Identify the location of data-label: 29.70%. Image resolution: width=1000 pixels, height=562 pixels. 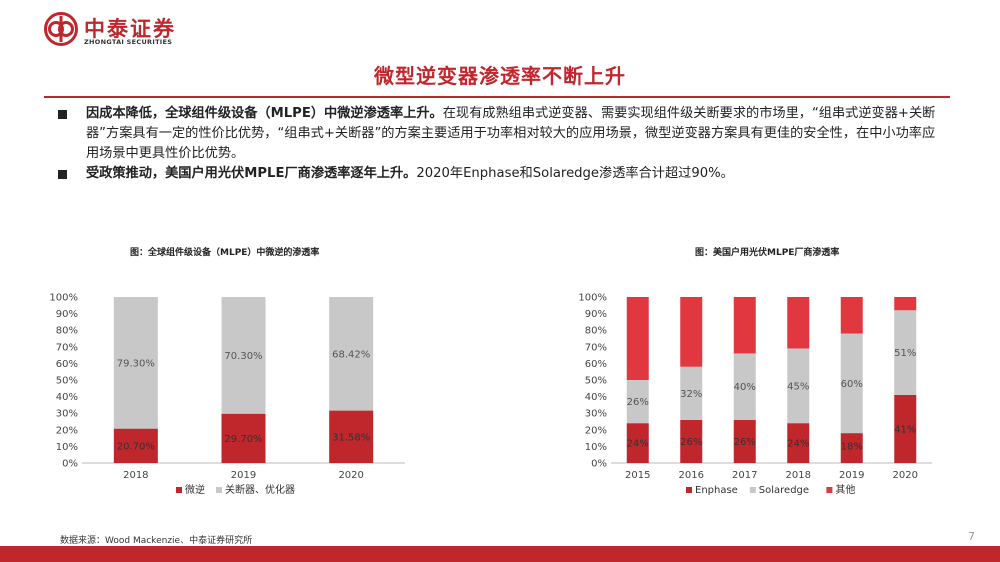
(243, 439).